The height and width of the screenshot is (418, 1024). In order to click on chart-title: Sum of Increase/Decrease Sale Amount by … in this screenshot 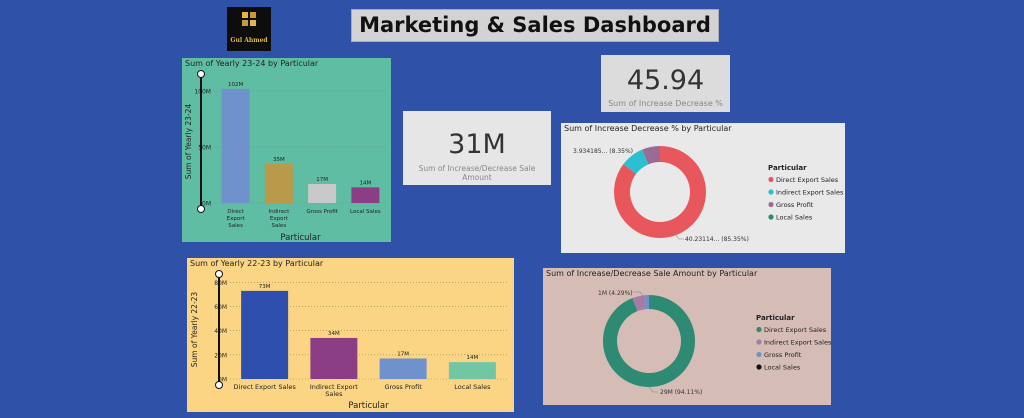, I will do `click(652, 273)`.